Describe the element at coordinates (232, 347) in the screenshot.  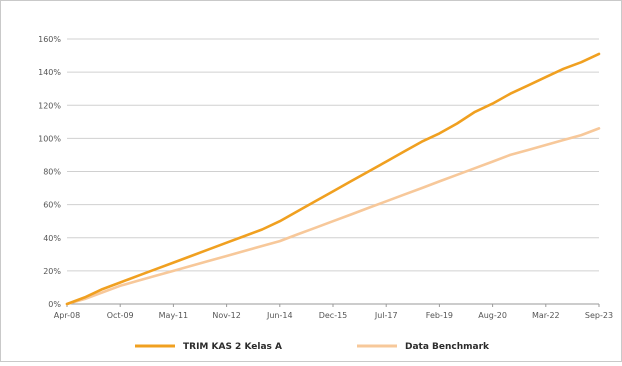
I see `legend-label: TRIM KAS 2 Kelas A` at that location.